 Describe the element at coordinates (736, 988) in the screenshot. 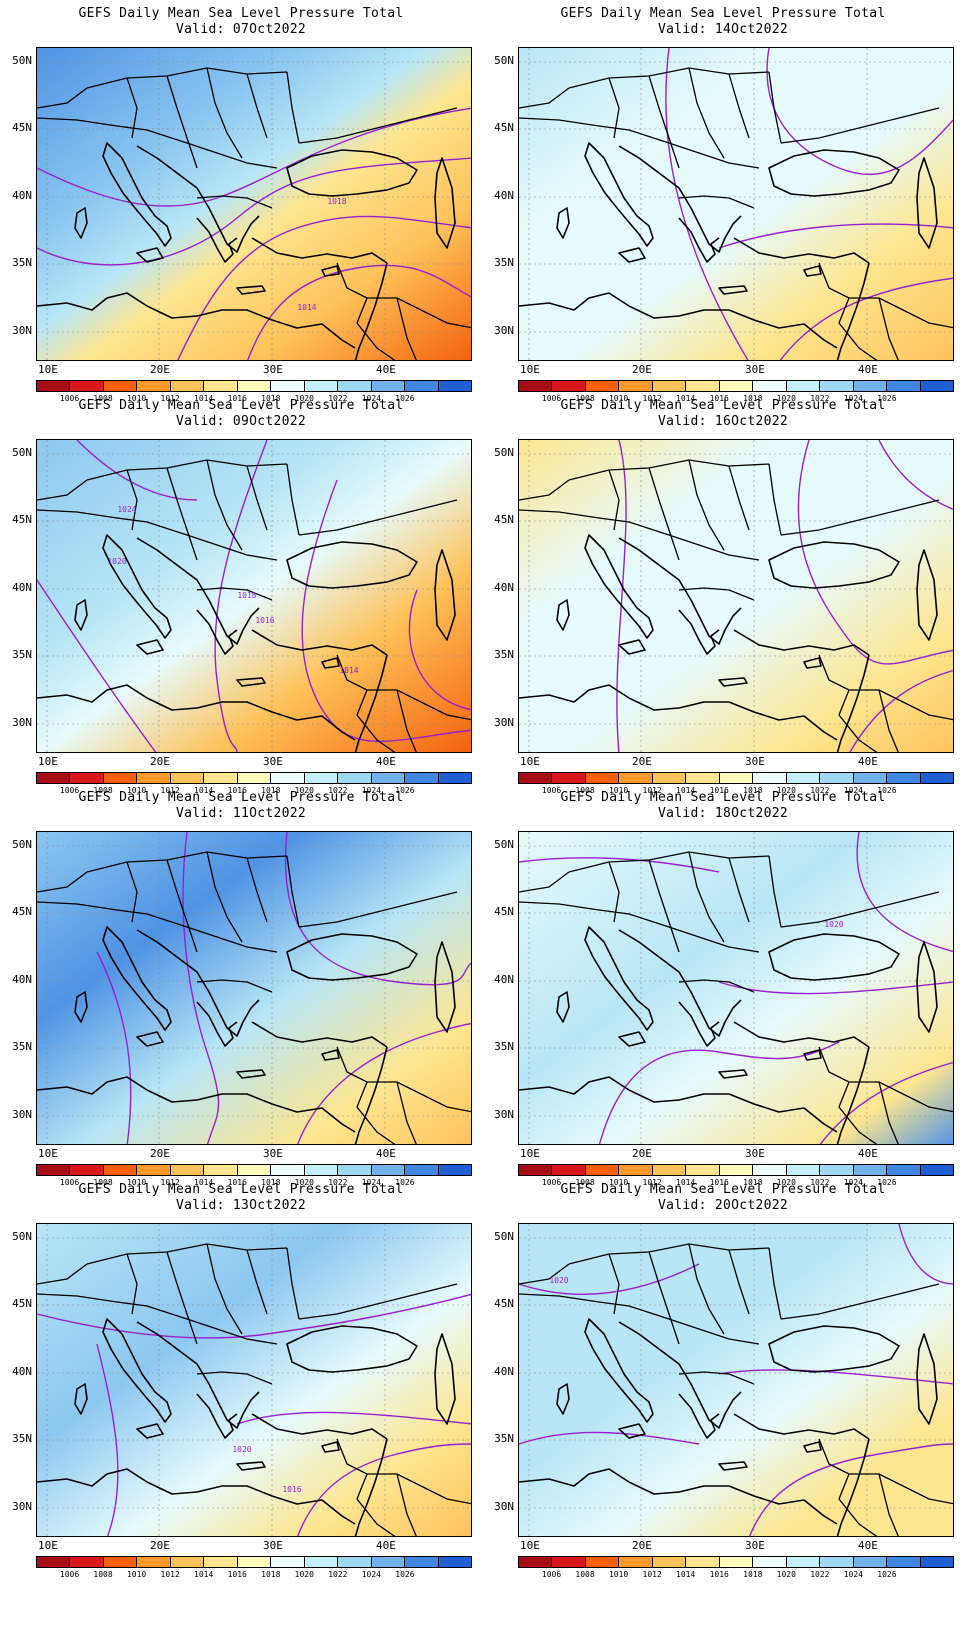

I see `pressure-map: 1020` at that location.